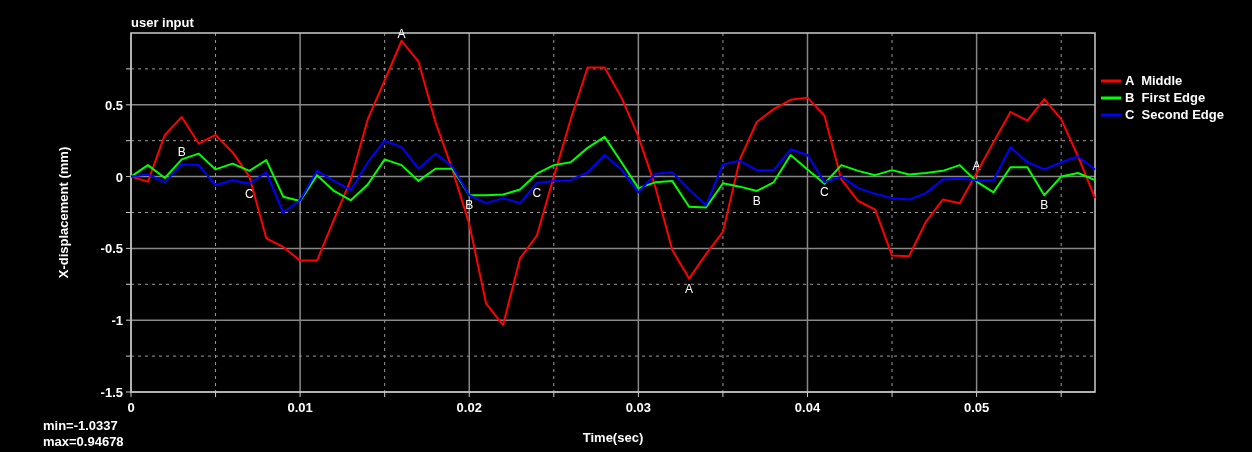  I want to click on x-axis-title: Time(sec), so click(613, 437).